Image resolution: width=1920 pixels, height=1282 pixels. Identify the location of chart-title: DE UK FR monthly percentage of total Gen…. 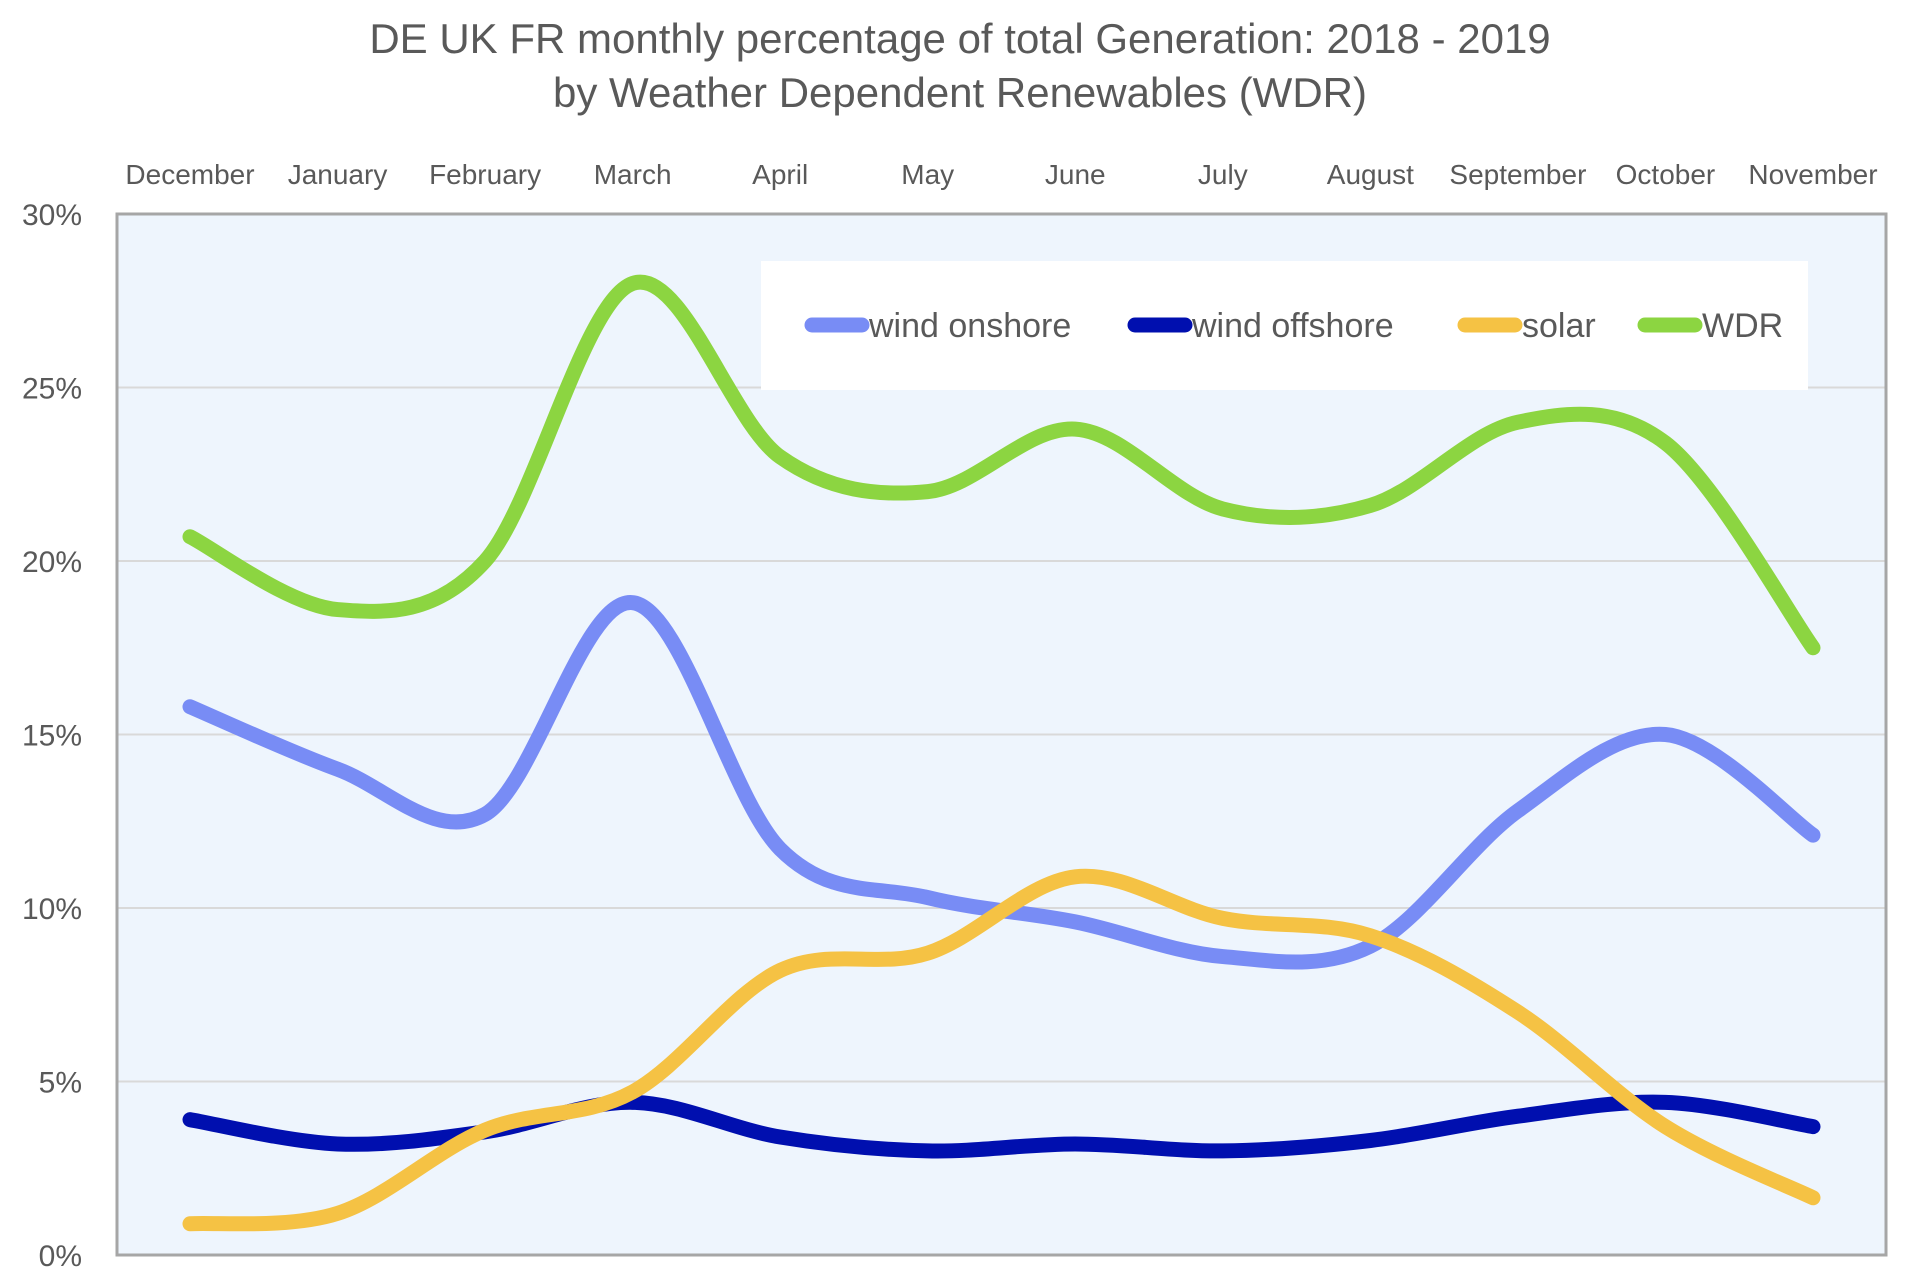
(960, 66).